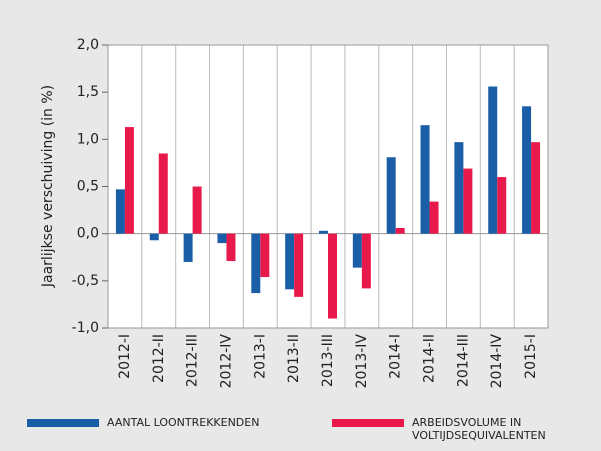 Image resolution: width=601 pixels, height=451 pixels. What do you see at coordinates (531, 356) in the screenshot?
I see `x-tick-label: 2015-I` at bounding box center [531, 356].